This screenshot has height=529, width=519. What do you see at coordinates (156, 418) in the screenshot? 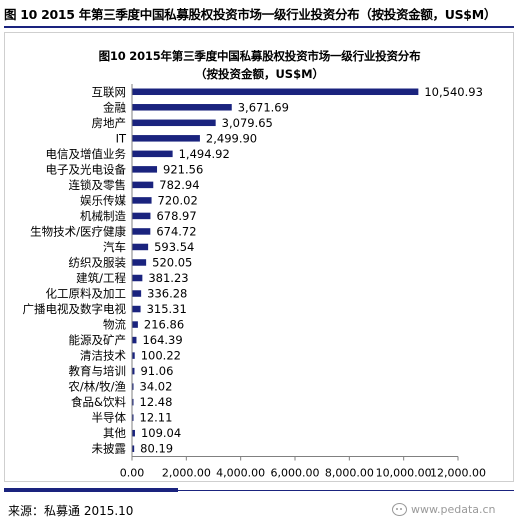
I see `value-label: 12.11` at bounding box center [156, 418].